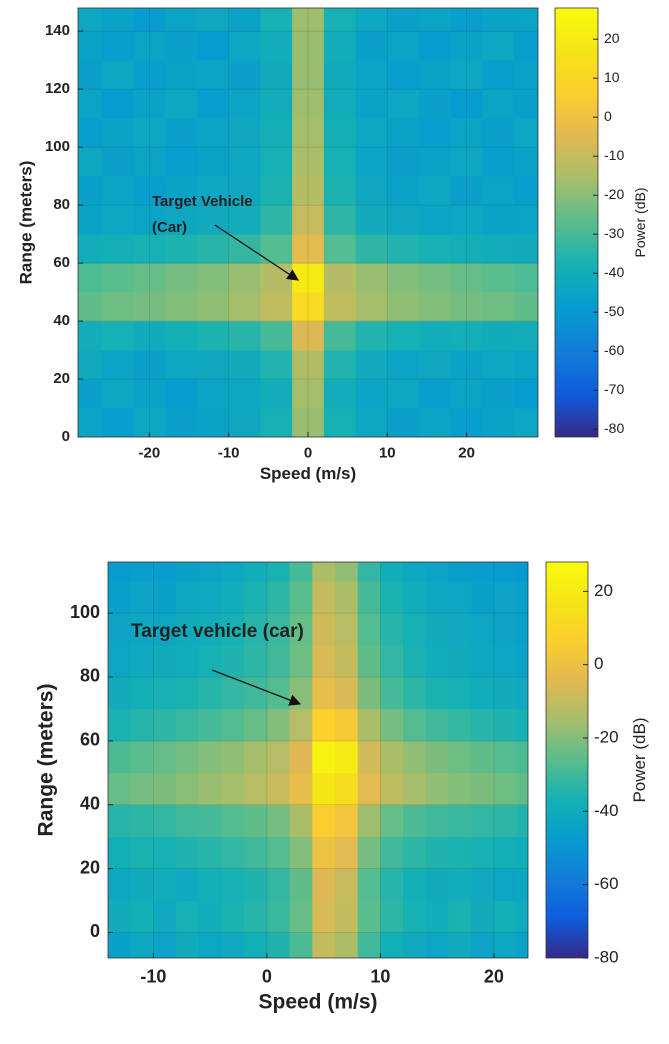 The height and width of the screenshot is (1044, 669). Describe the element at coordinates (612, 38) in the screenshot. I see `colorbar-tick-label: 20` at that location.